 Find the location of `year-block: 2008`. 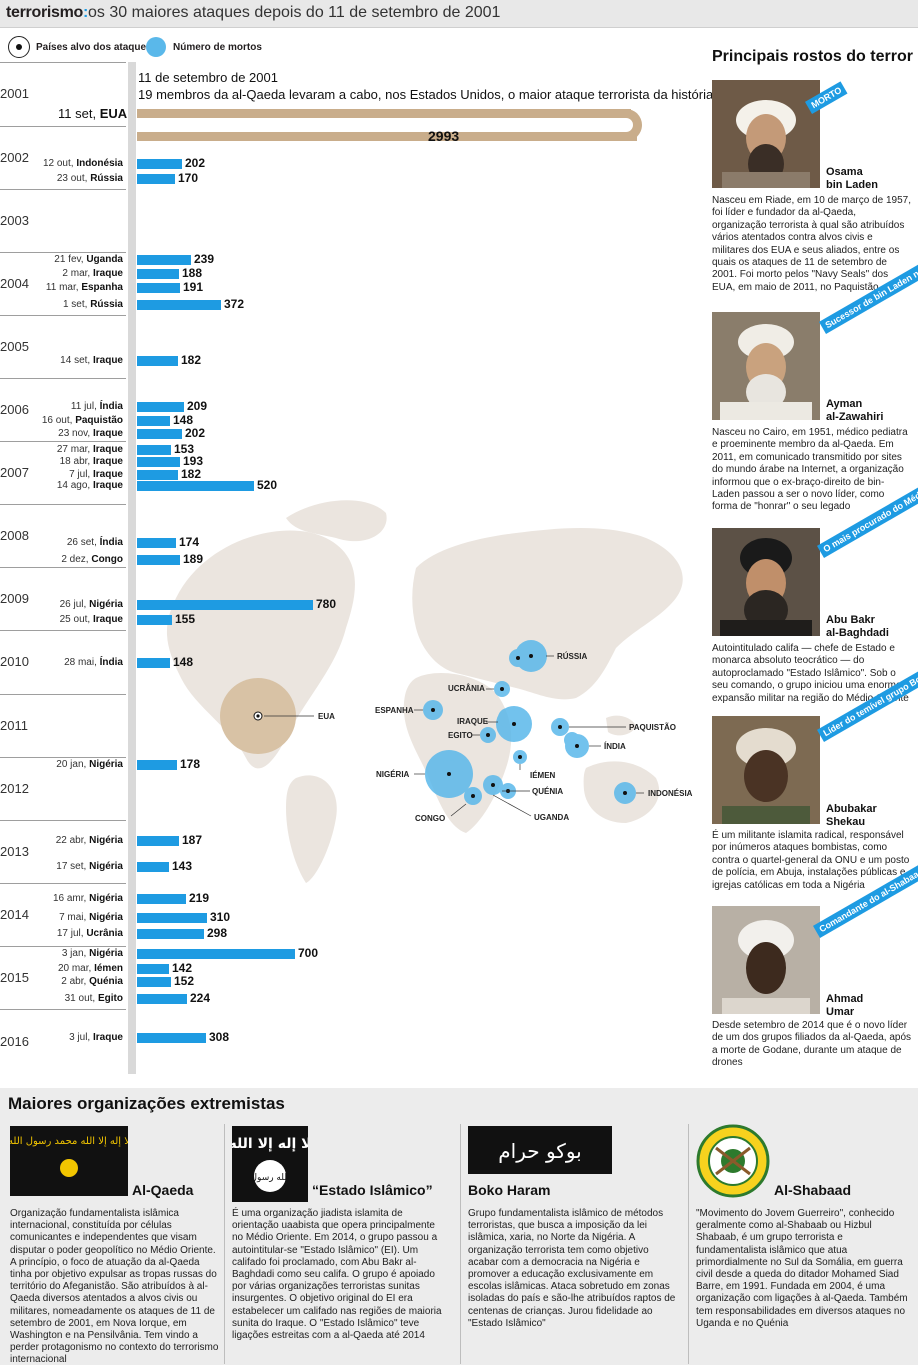

year-block: 2008 is located at coordinates (63, 535).